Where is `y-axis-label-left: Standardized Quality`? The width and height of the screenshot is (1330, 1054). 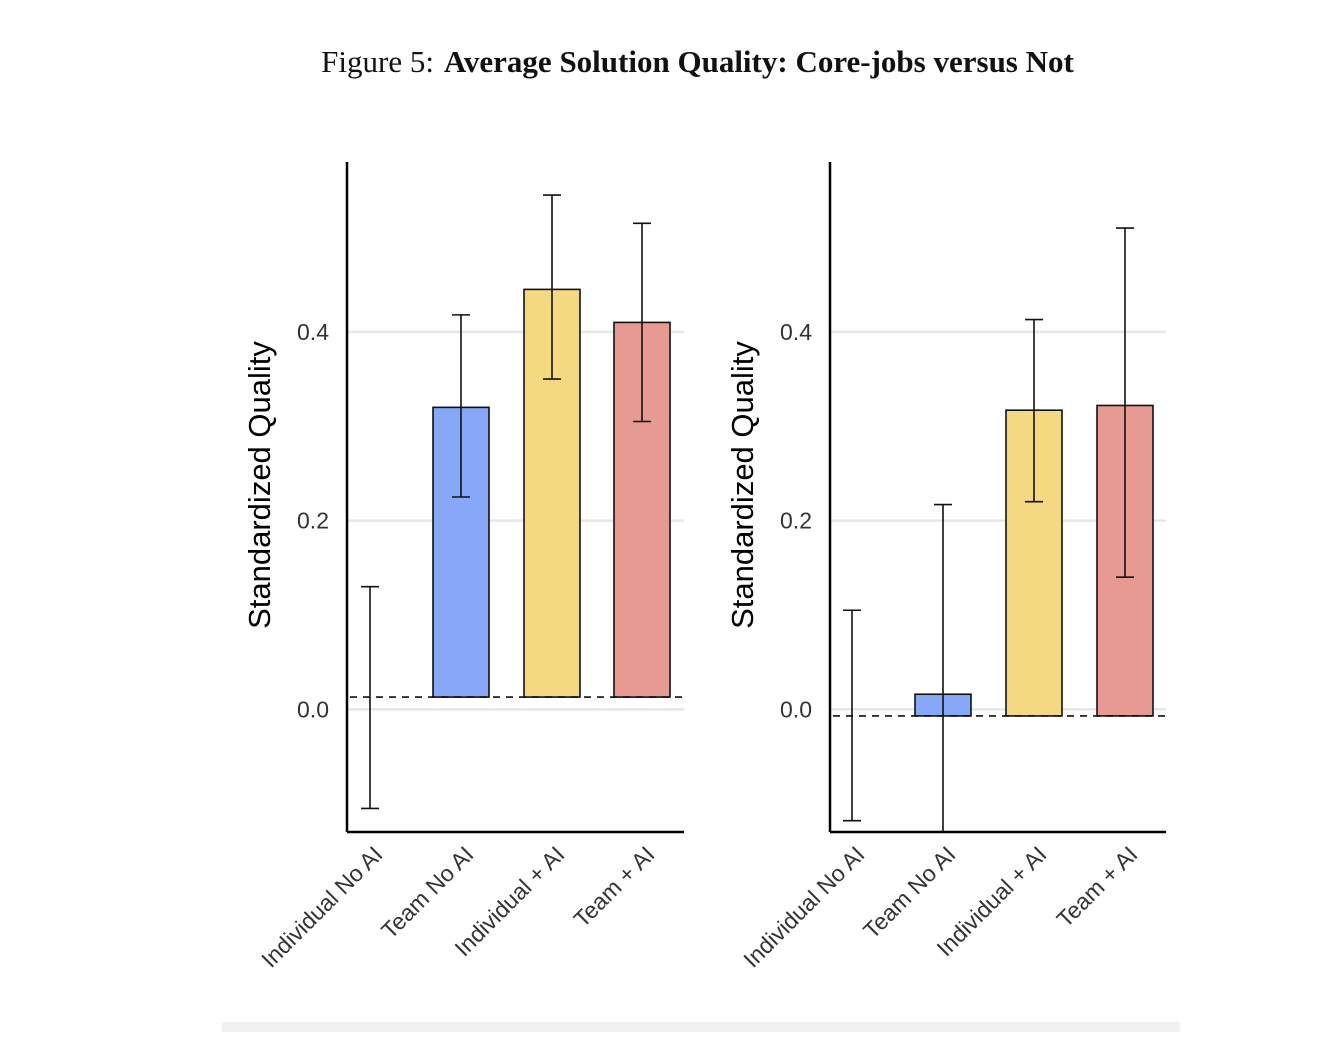 y-axis-label-left: Standardized Quality is located at coordinates (259, 485).